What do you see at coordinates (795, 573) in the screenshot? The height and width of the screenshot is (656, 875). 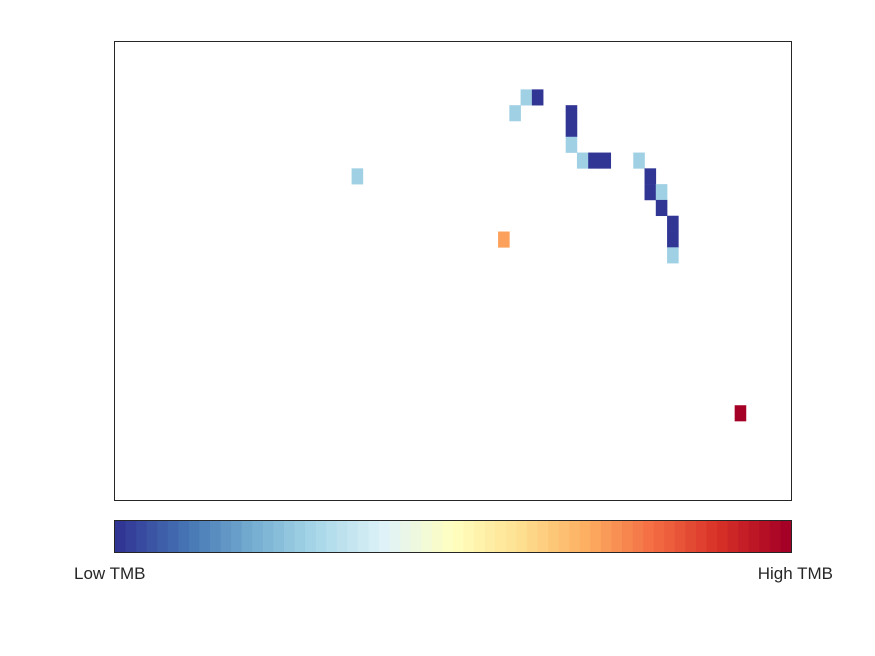 I see `colorbar-high-label: High TMB` at bounding box center [795, 573].